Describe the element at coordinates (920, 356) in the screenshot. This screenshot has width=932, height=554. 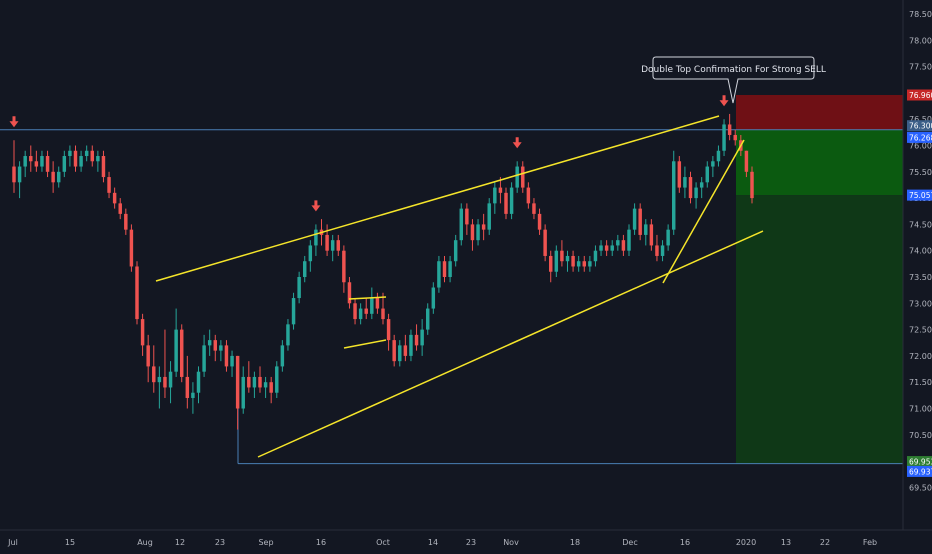
I see `price-axis-tick: 72.000` at that location.